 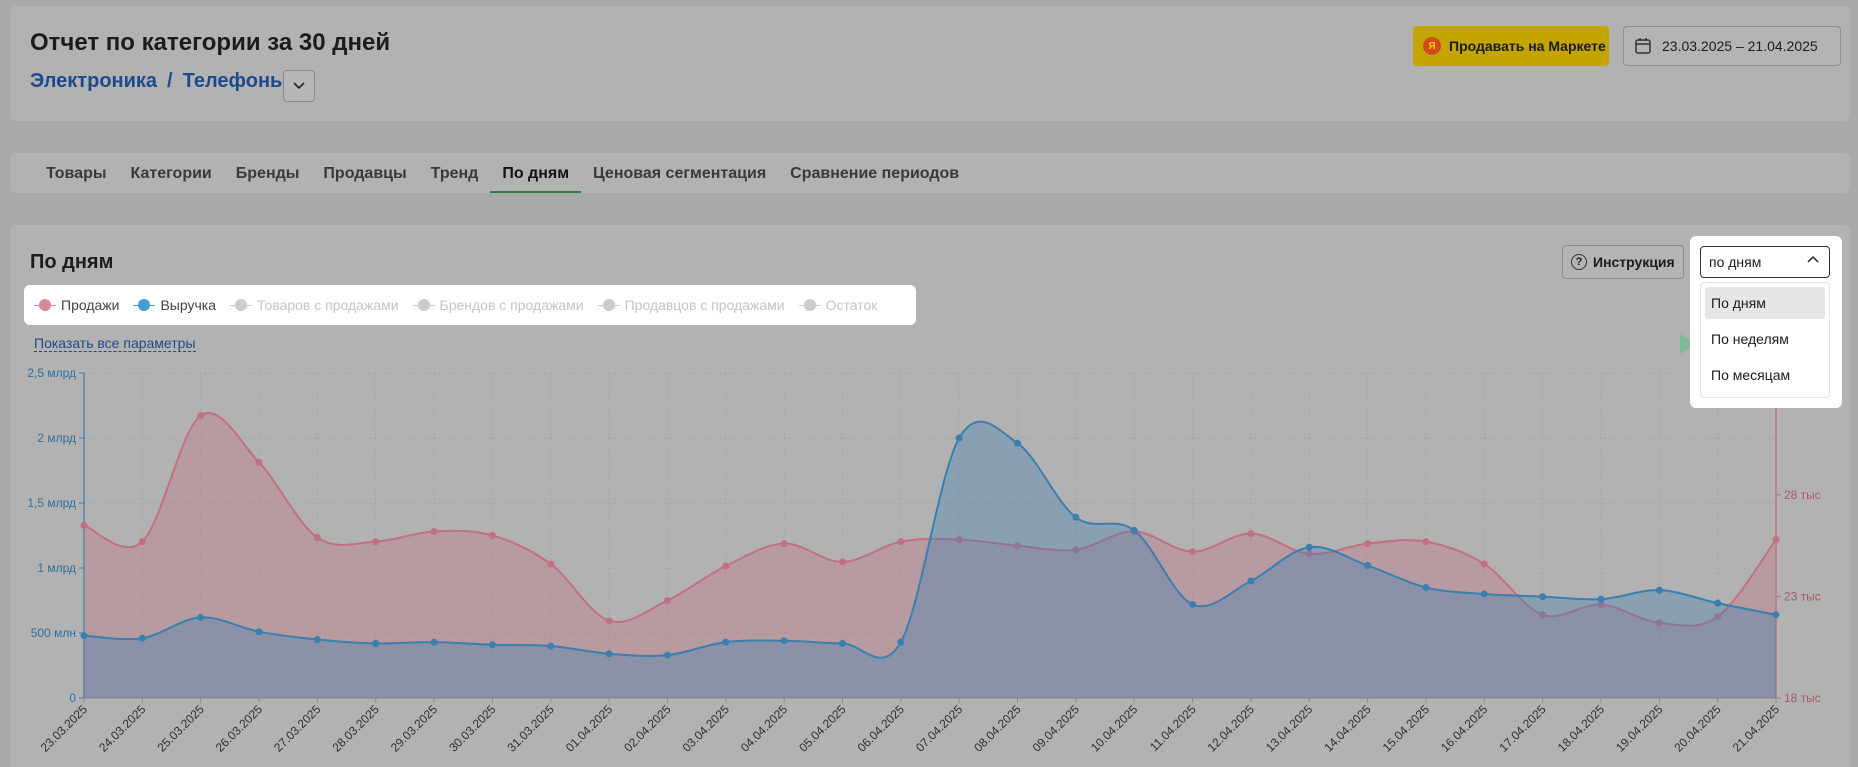 I want to click on chevron-up-icon, so click(x=1813, y=261).